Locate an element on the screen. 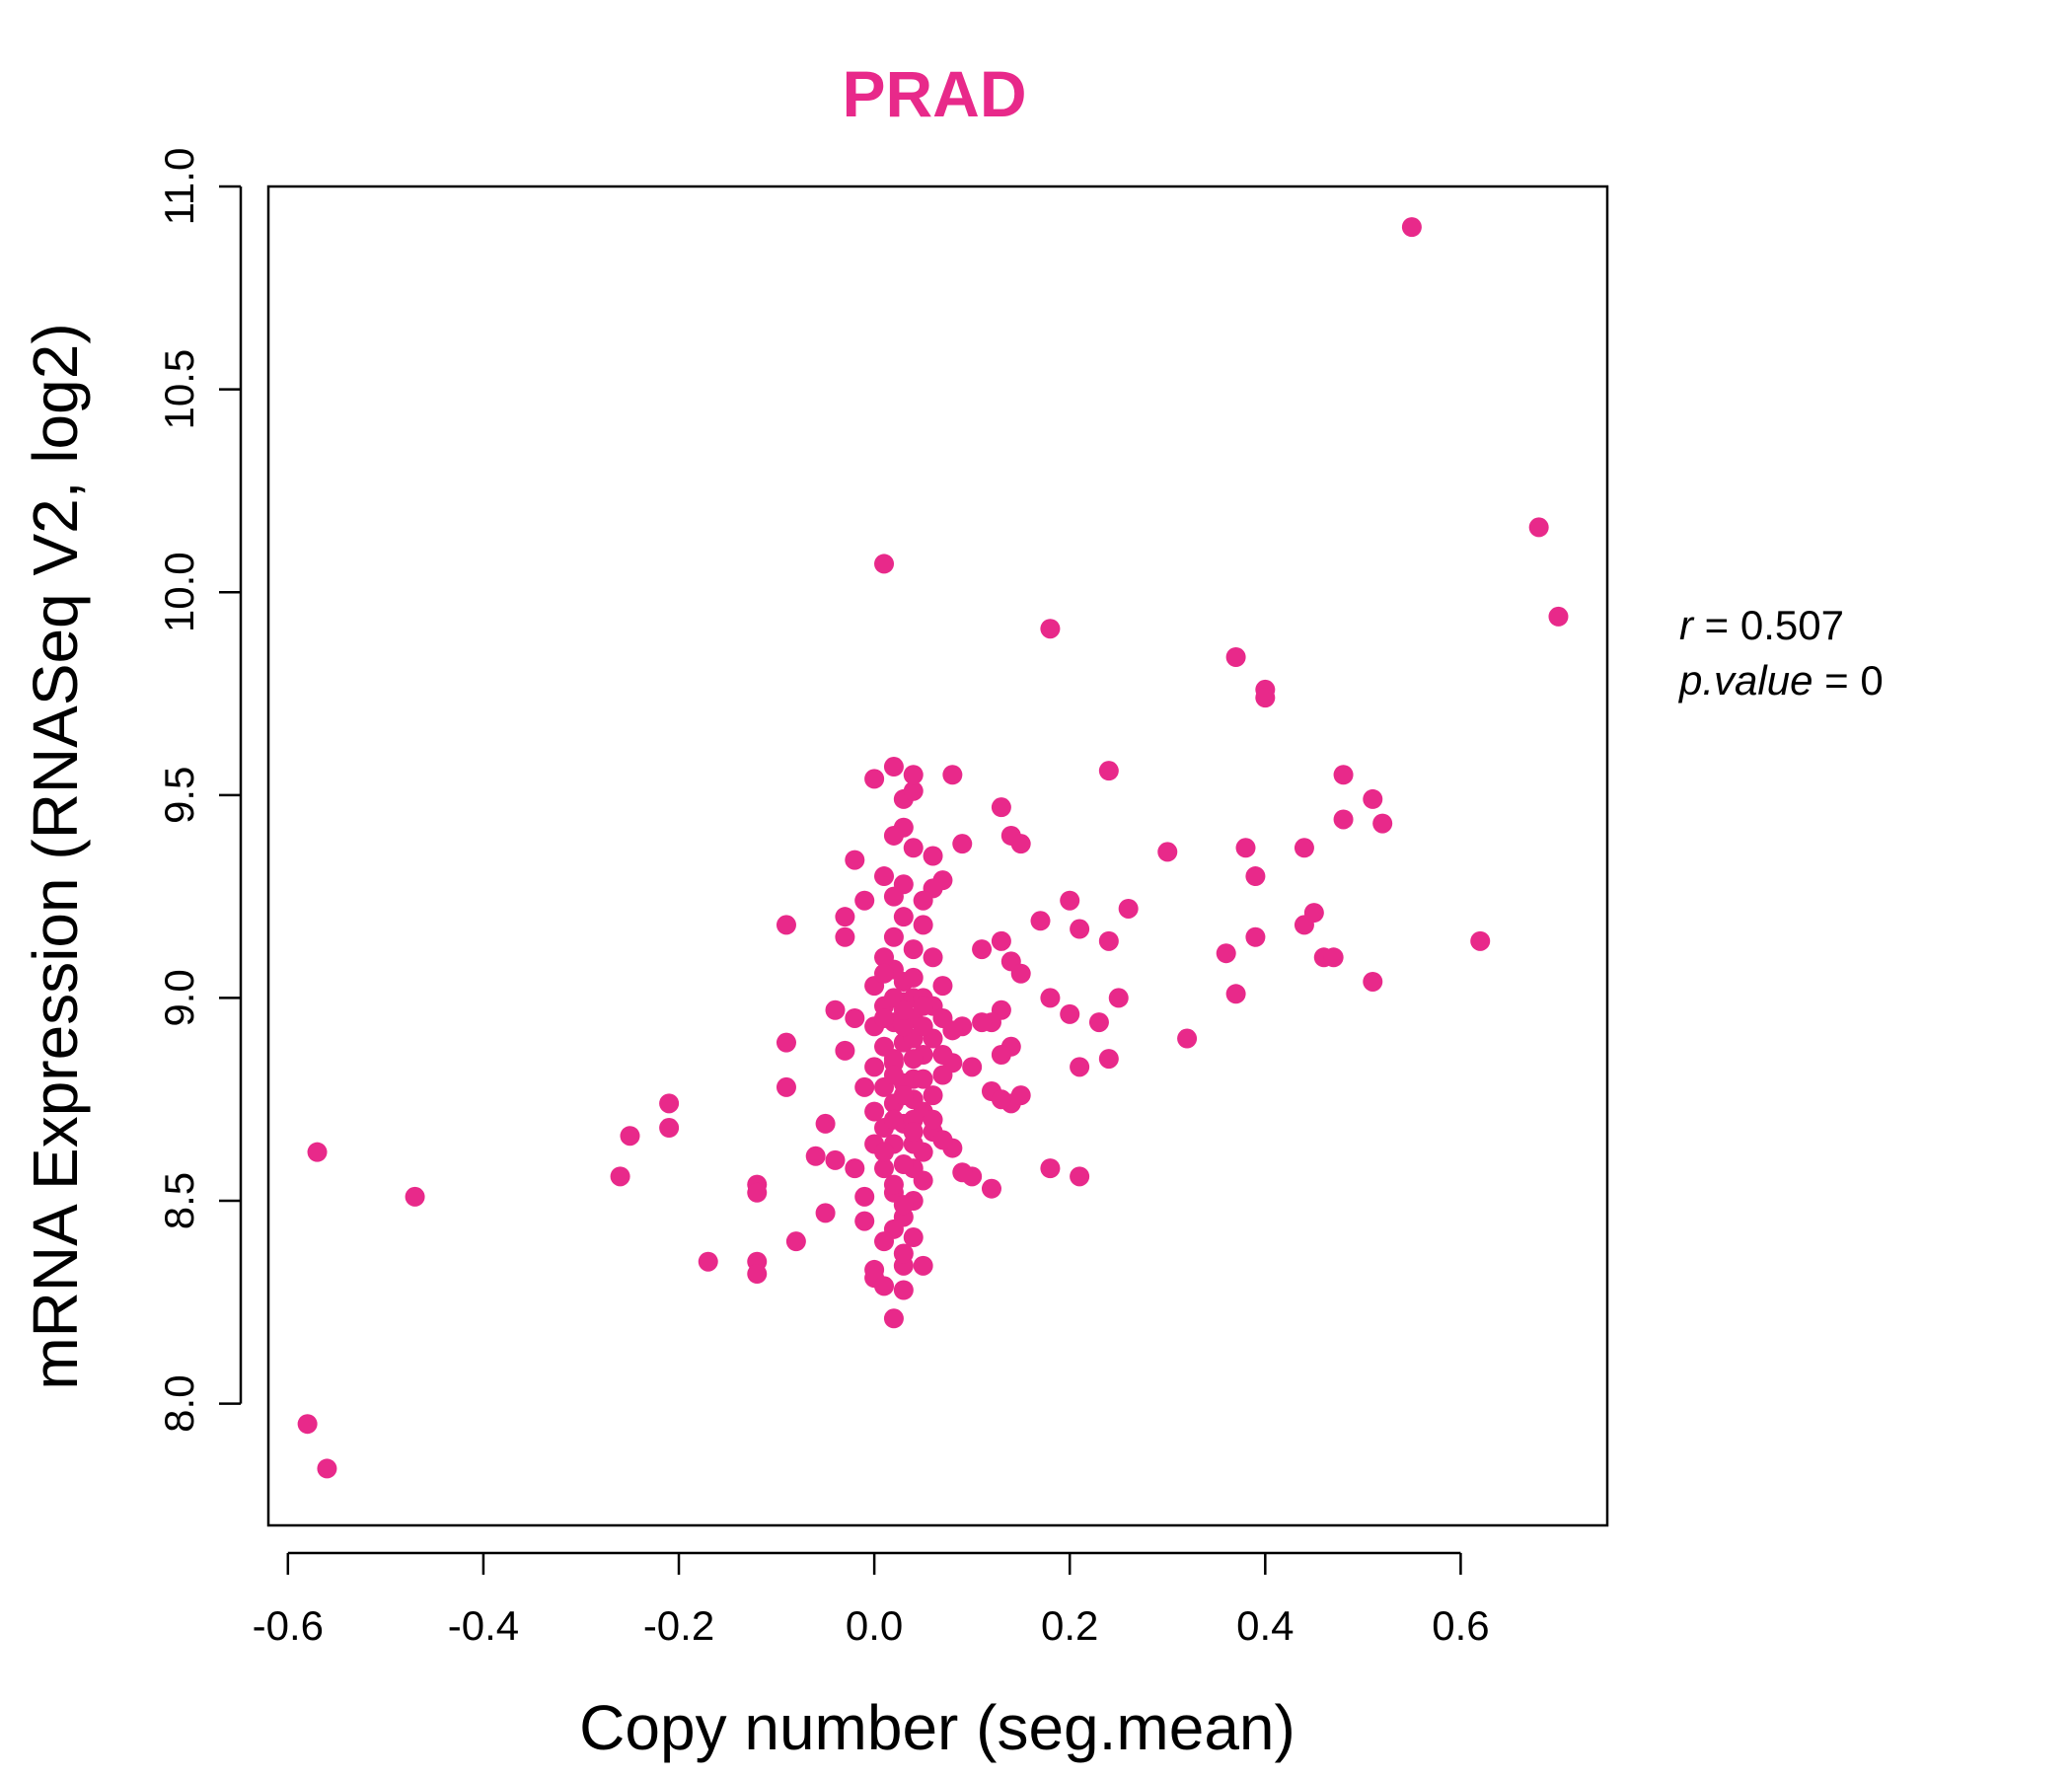  svg-text: p.value = 0 is located at coordinates (1781, 680).